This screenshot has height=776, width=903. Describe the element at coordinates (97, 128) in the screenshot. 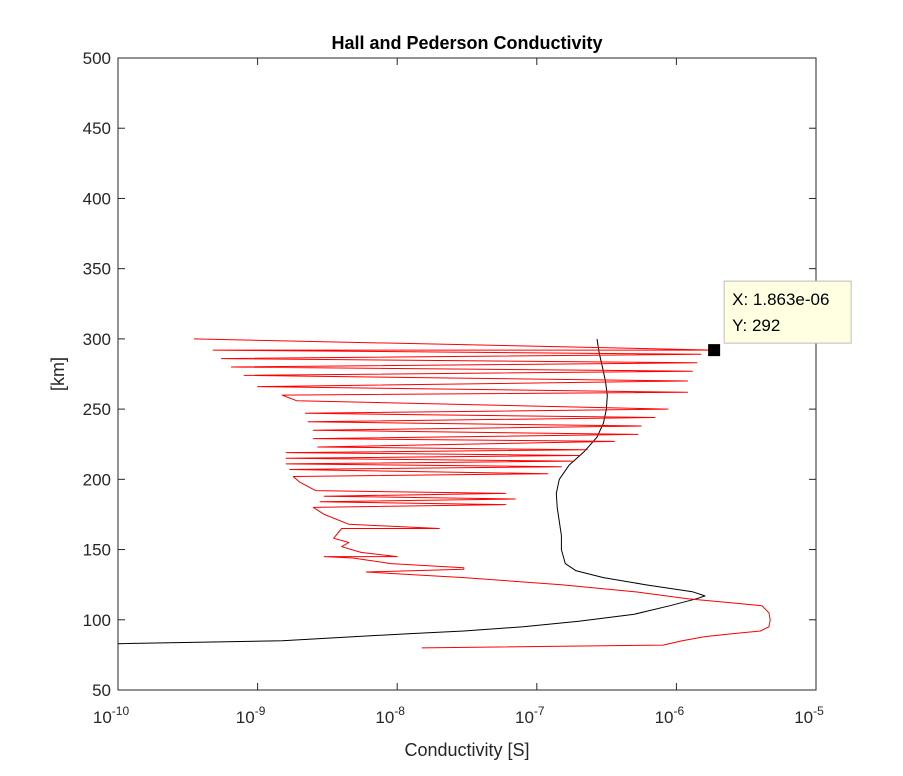

I see `y-tick-label: 450` at that location.